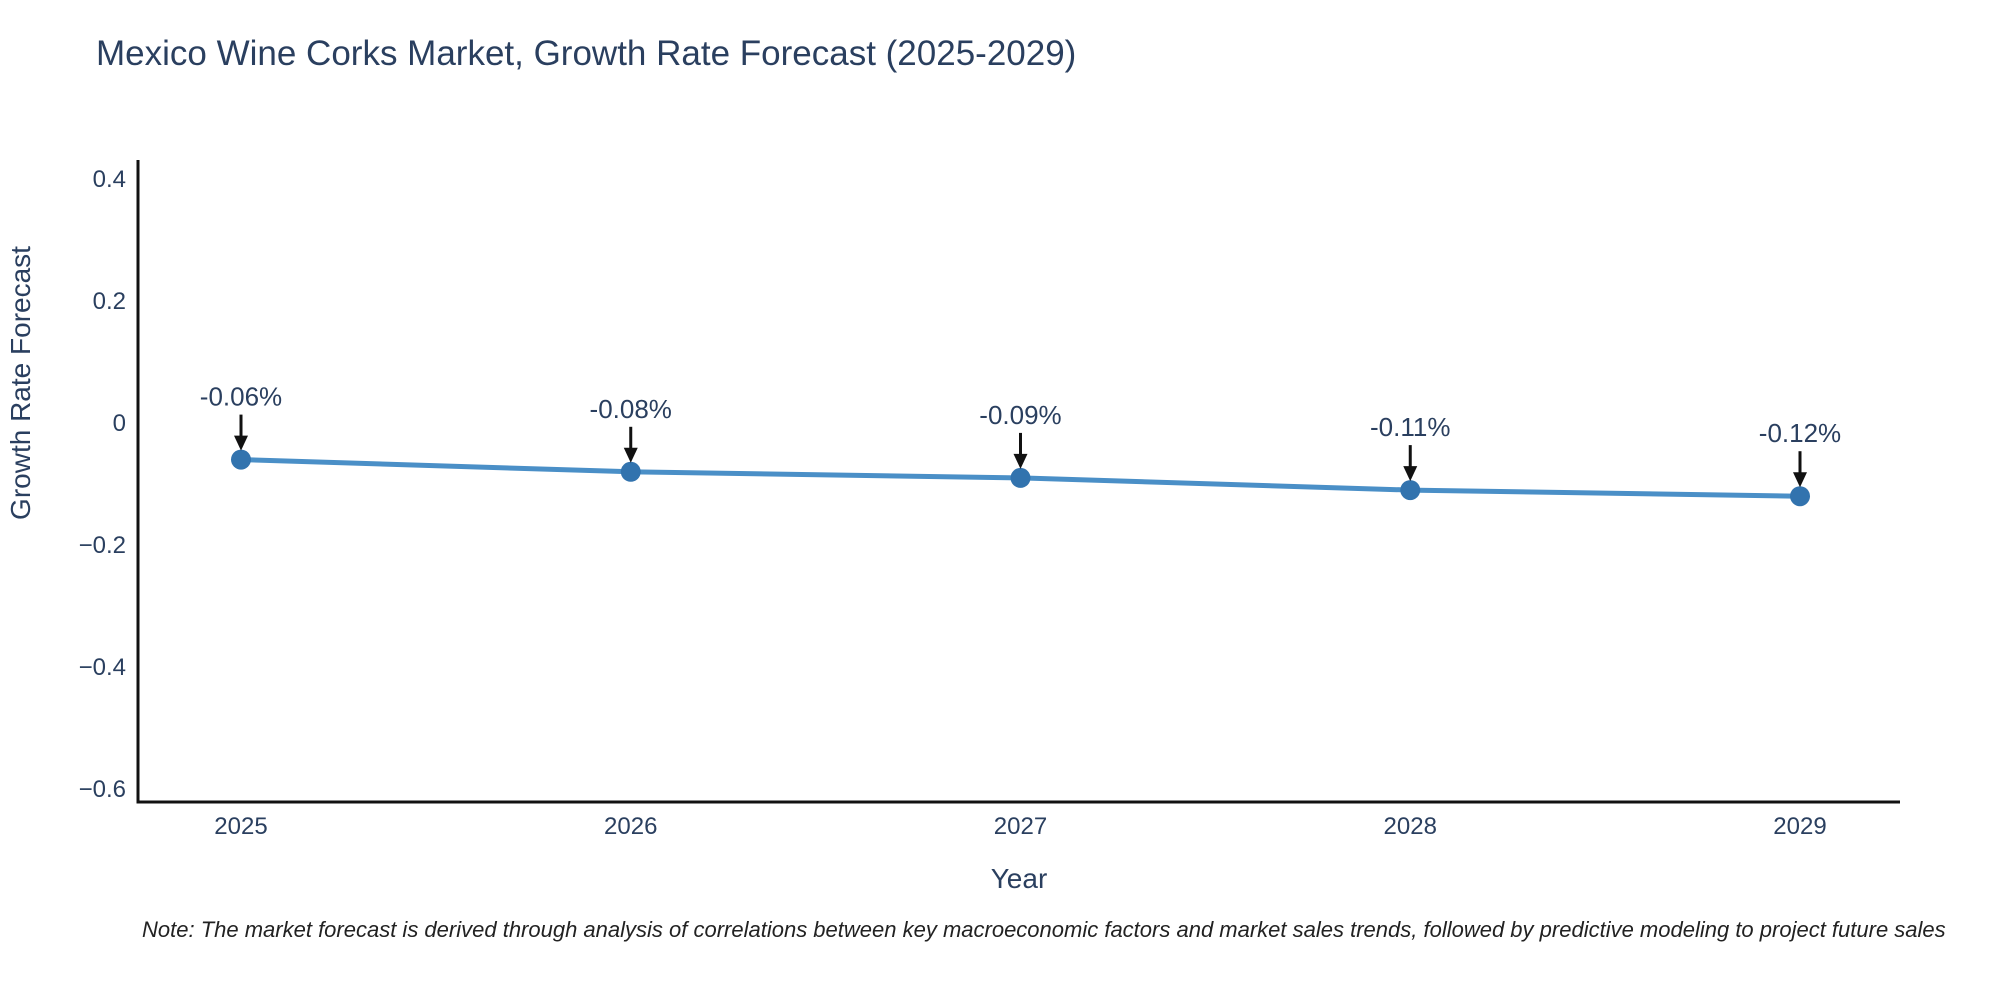  Describe the element at coordinates (1799, 826) in the screenshot. I see `x-tick-label: 2029` at that location.